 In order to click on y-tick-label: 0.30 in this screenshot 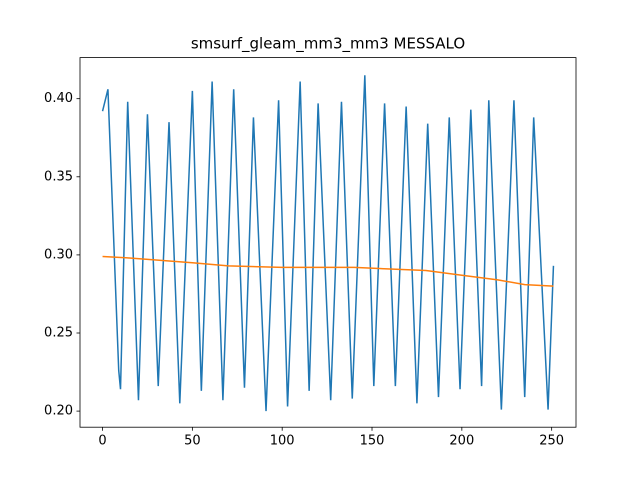, I will do `click(58, 254)`.